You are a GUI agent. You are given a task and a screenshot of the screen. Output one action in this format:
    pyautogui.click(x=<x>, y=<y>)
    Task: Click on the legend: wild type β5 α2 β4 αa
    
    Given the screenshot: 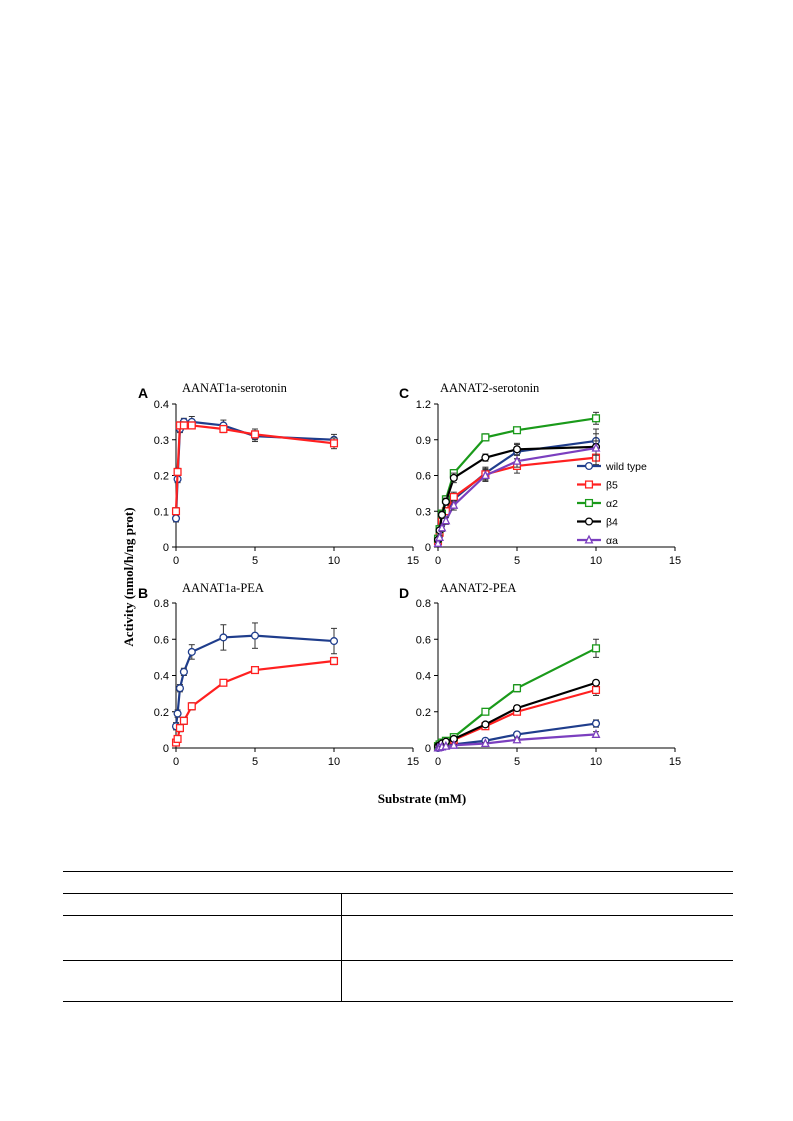 What is the action you would take?
    pyautogui.click(x=612, y=504)
    